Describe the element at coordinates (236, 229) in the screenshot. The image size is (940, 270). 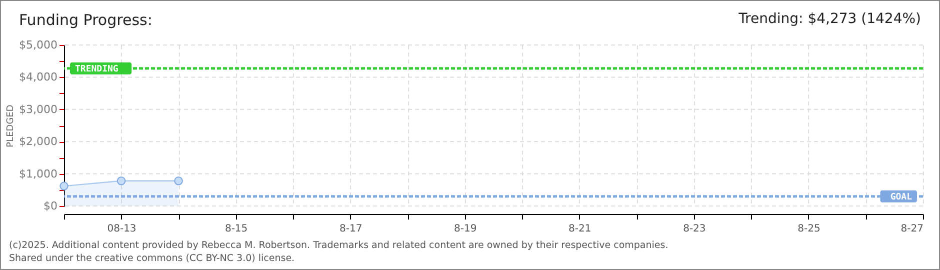
I see `x-tick-label: 8-15` at that location.